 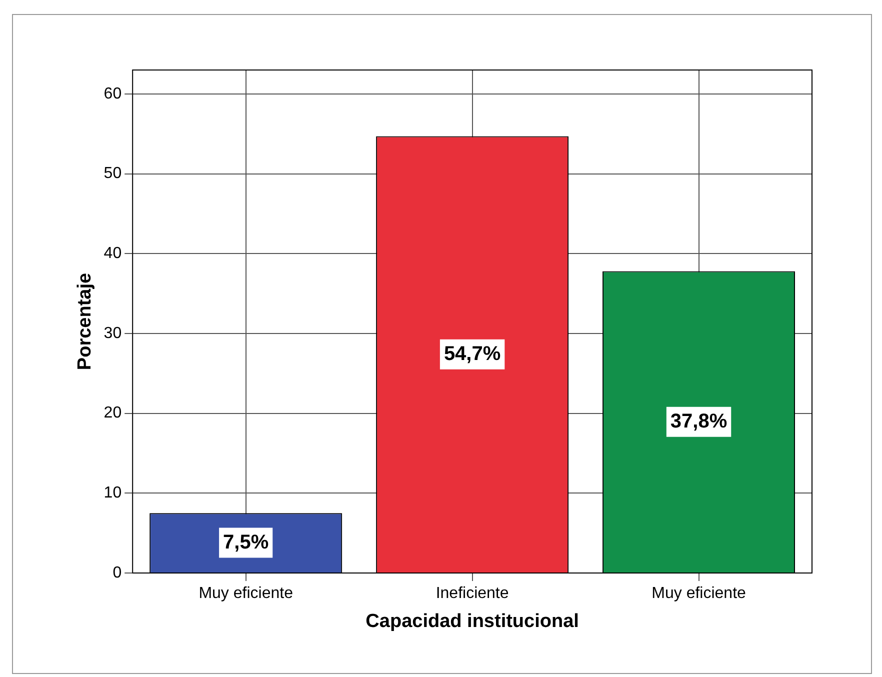 I want to click on y-tick-label: 50, so click(x=113, y=173).